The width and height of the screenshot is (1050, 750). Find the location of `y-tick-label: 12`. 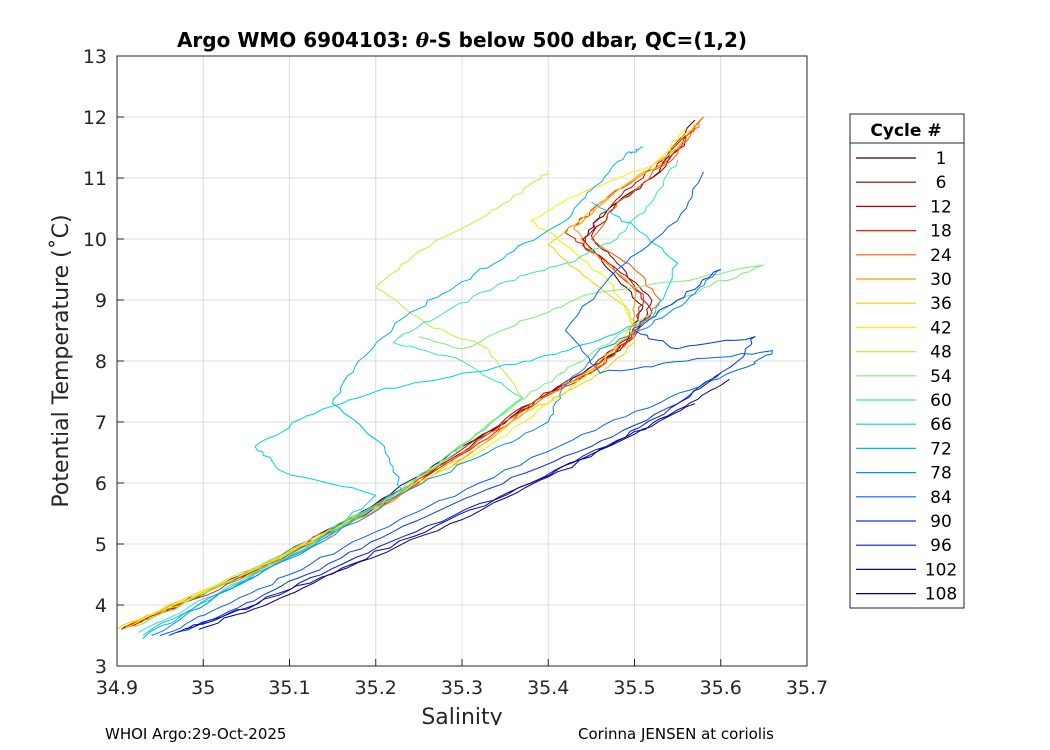

y-tick-label: 12 is located at coordinates (95, 118).